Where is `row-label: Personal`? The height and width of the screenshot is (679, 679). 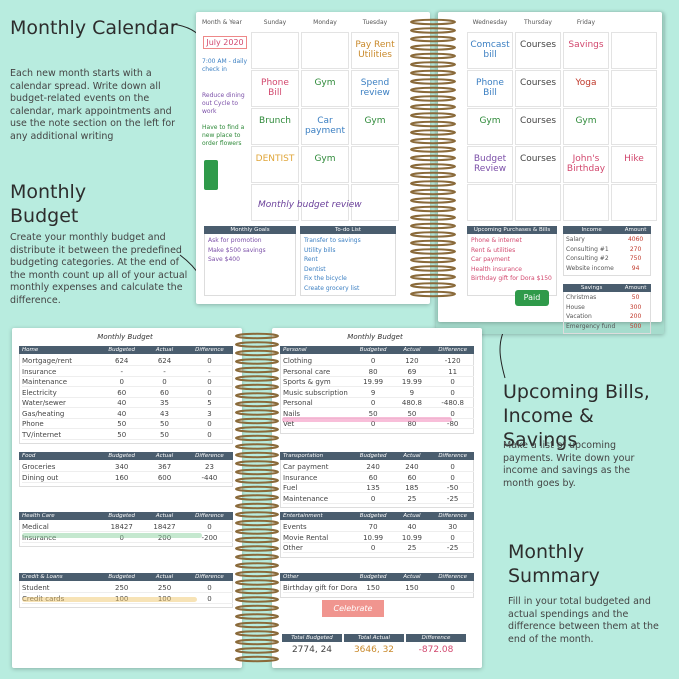 row-label: Personal is located at coordinates (320, 403).